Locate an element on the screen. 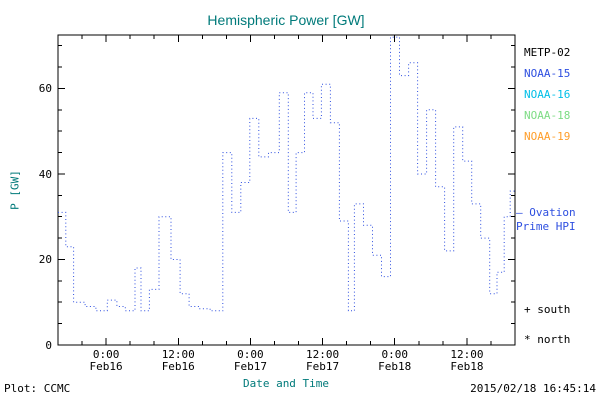 The width and height of the screenshot is (600, 400). x-tick-label: 0:00 Feb17 is located at coordinates (250, 361).